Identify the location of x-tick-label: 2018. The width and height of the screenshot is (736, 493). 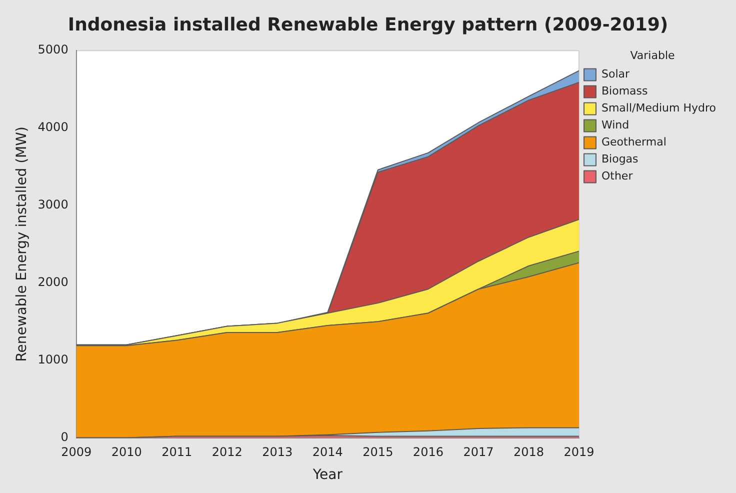
(528, 452).